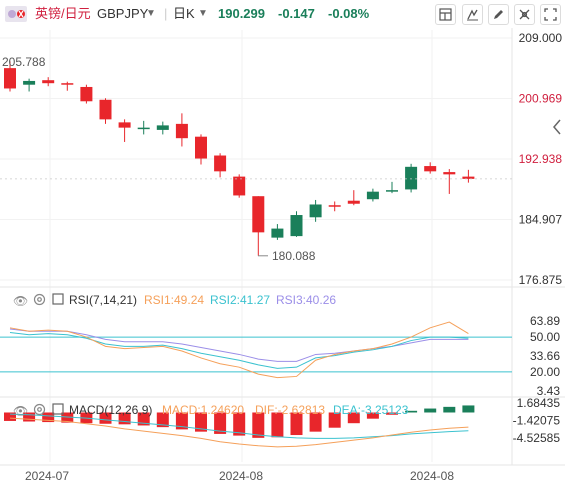 Image resolution: width=565 pixels, height=493 pixels. I want to click on rsi3-line, so click(239, 345).